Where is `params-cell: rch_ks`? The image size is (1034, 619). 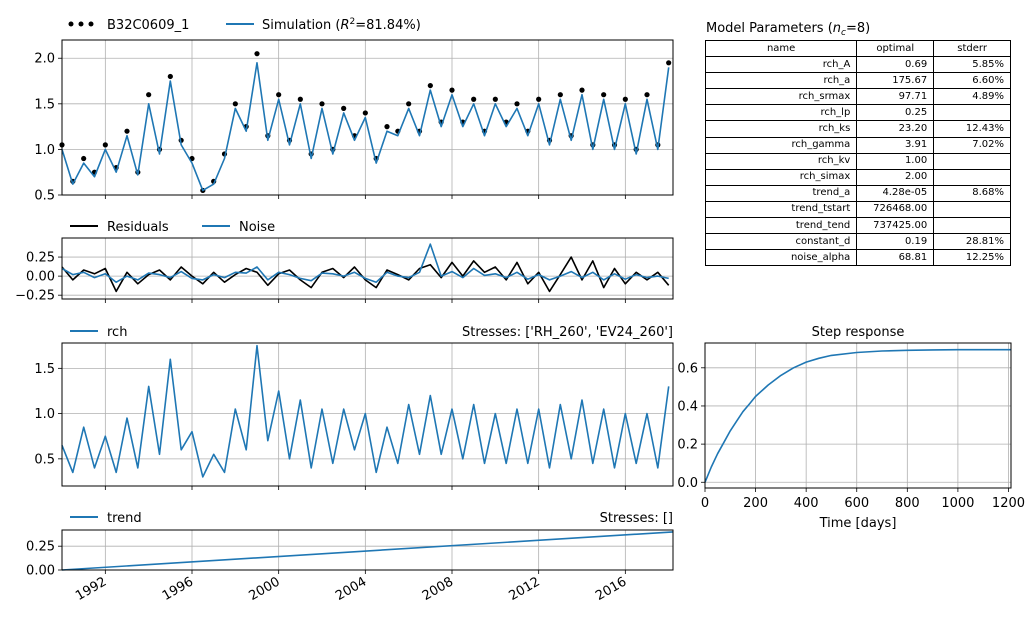
params-cell: rch_ks is located at coordinates (781, 129).